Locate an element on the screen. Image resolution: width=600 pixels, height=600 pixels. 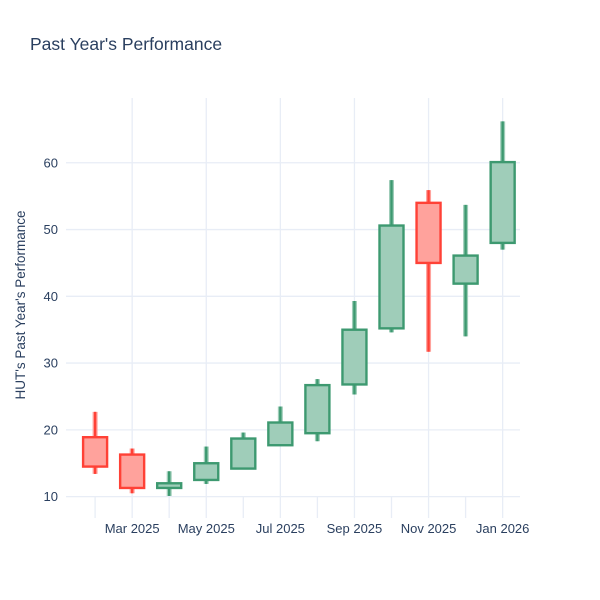
x-tick-label: Nov 2025 is located at coordinates (429, 528).